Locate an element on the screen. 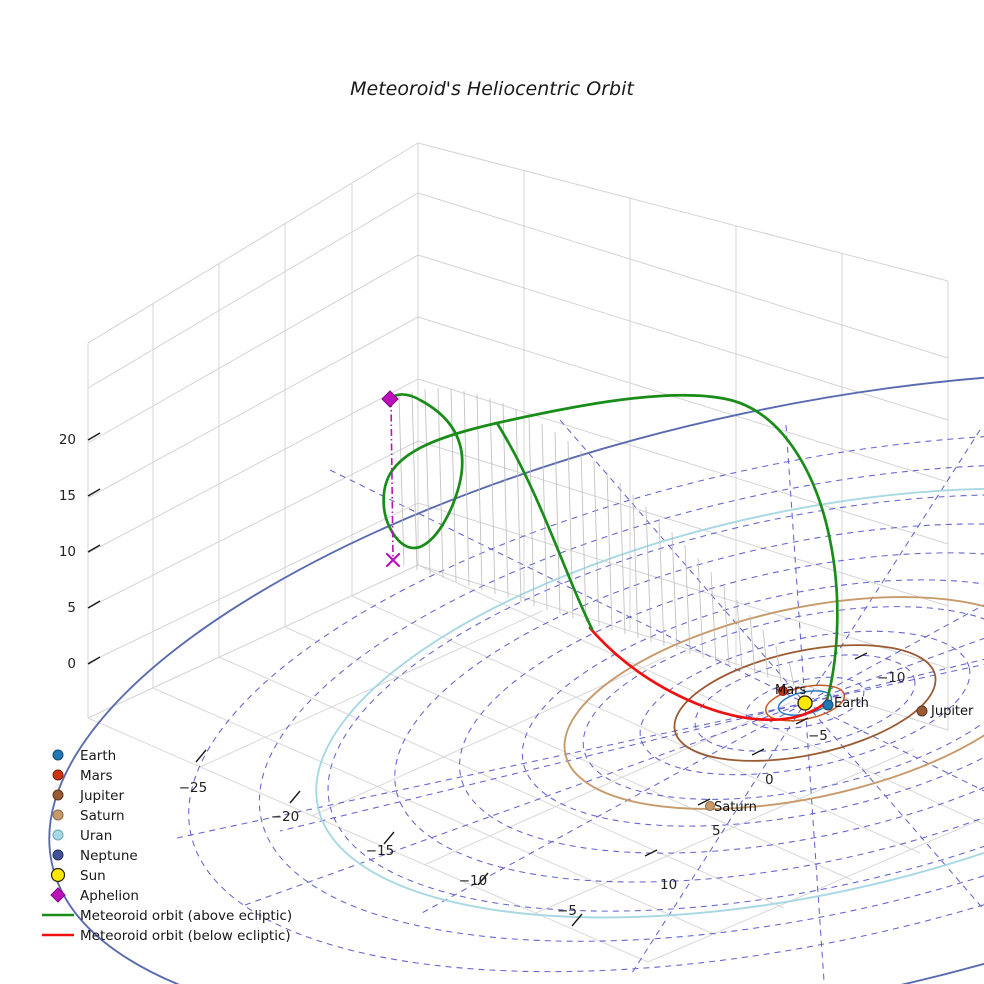  meteoroid-orbit-below-ecliptic is located at coordinates (708, 674).